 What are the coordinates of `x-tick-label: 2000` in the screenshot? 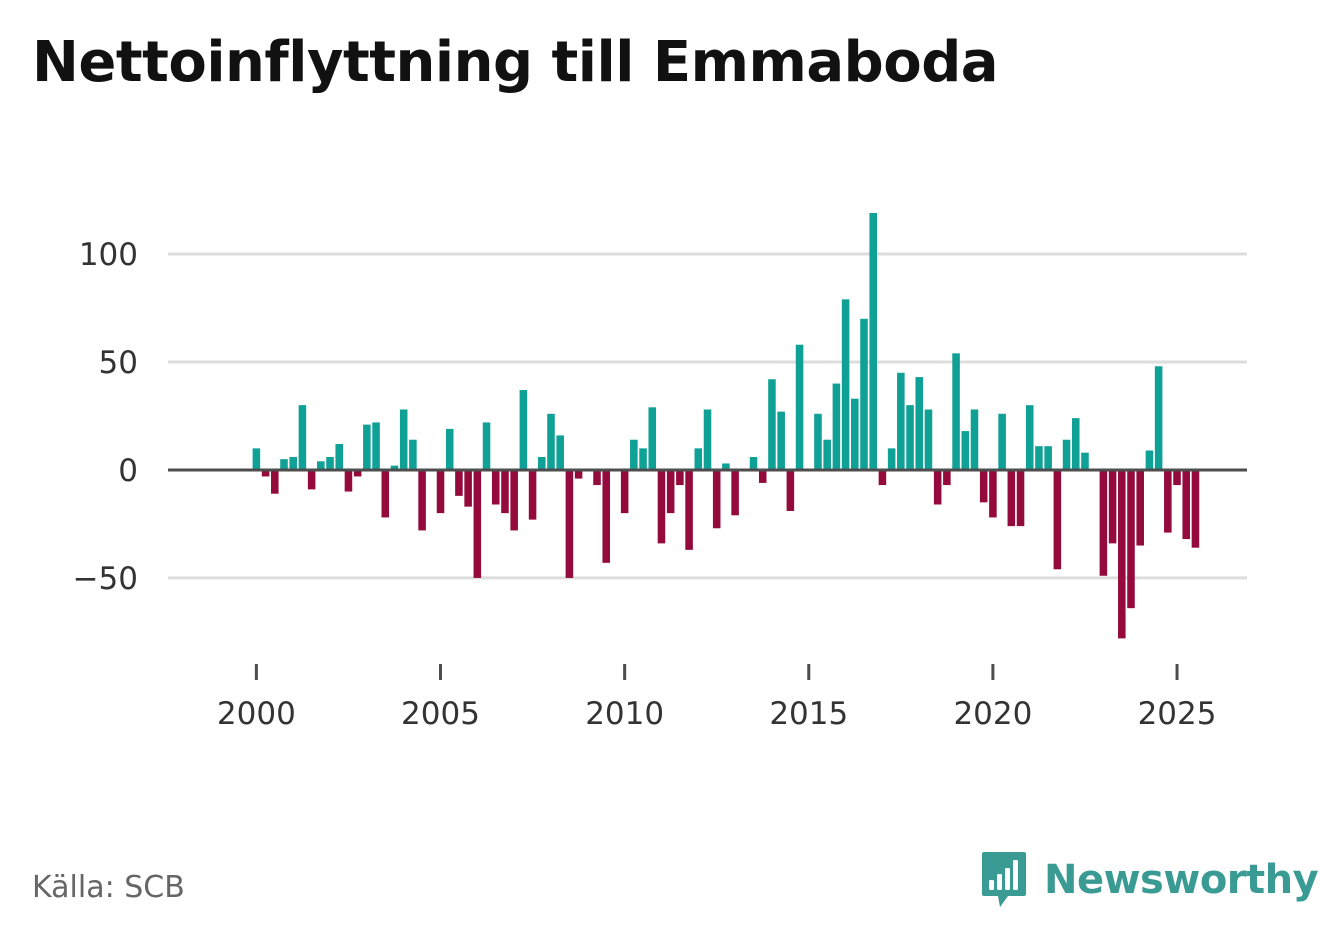 It's located at (256, 714).